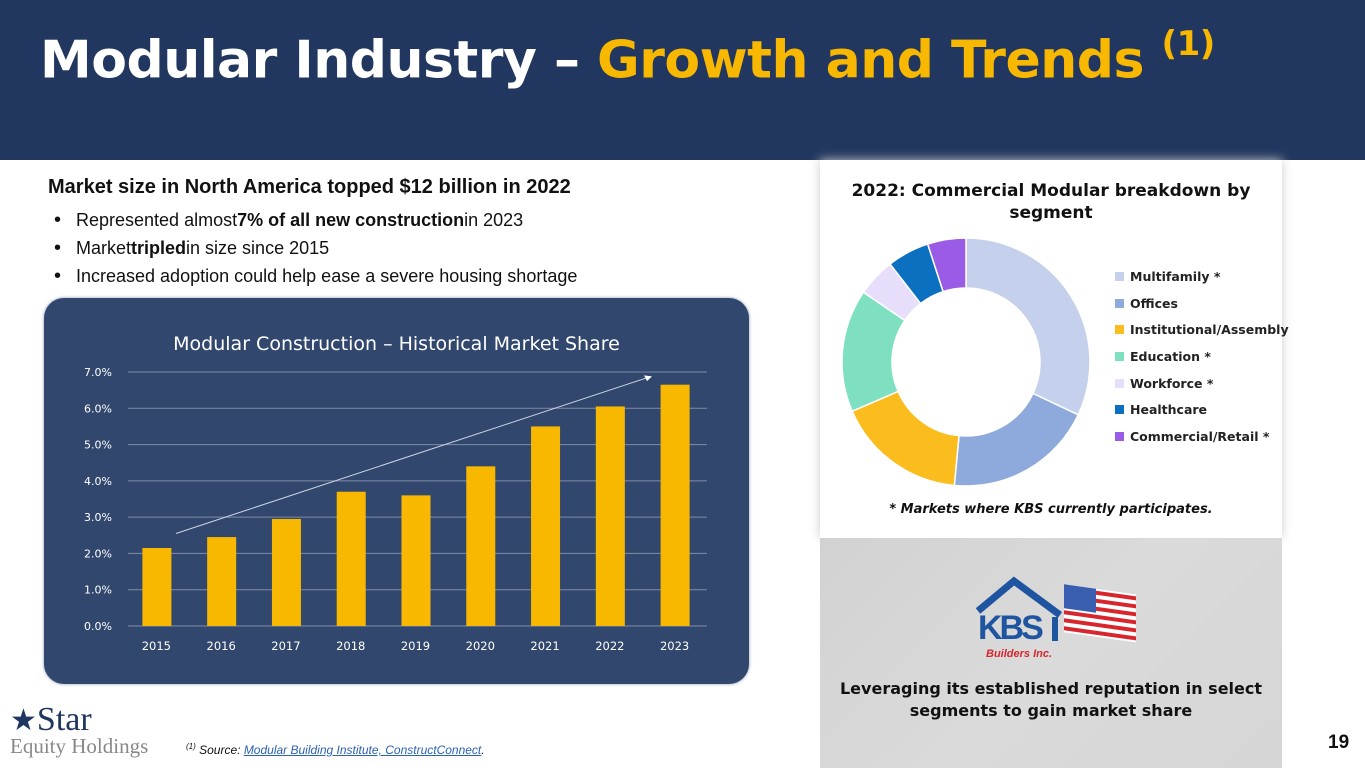 The width and height of the screenshot is (1365, 768). What do you see at coordinates (351, 558) in the screenshot?
I see `bar-2018` at bounding box center [351, 558].